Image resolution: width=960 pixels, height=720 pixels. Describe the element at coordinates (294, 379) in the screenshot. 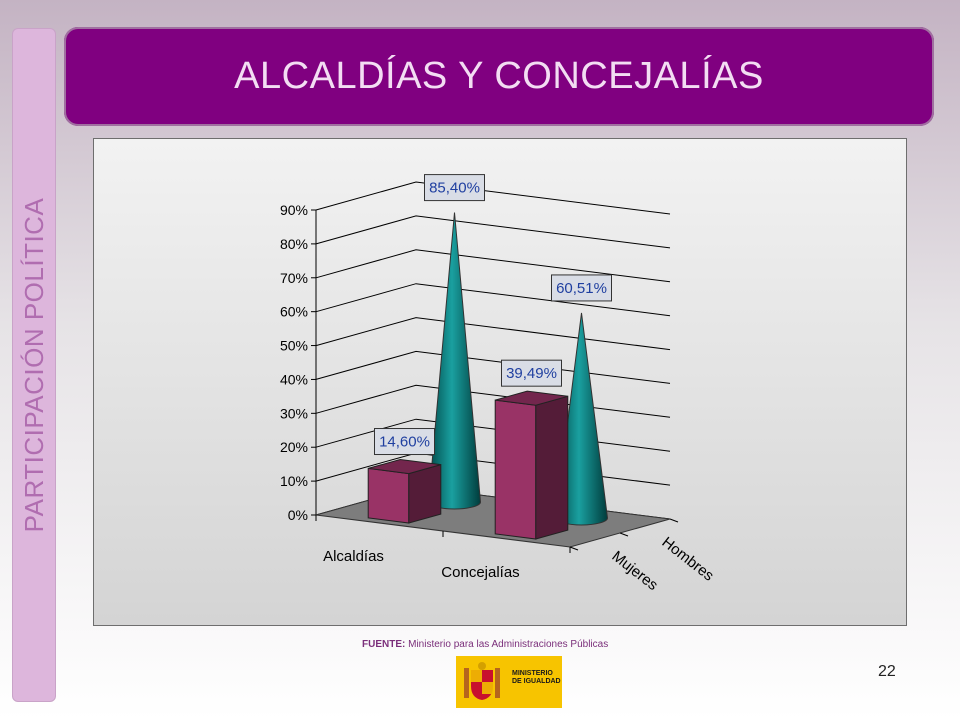

I see `y-tick-label: 40%` at that location.